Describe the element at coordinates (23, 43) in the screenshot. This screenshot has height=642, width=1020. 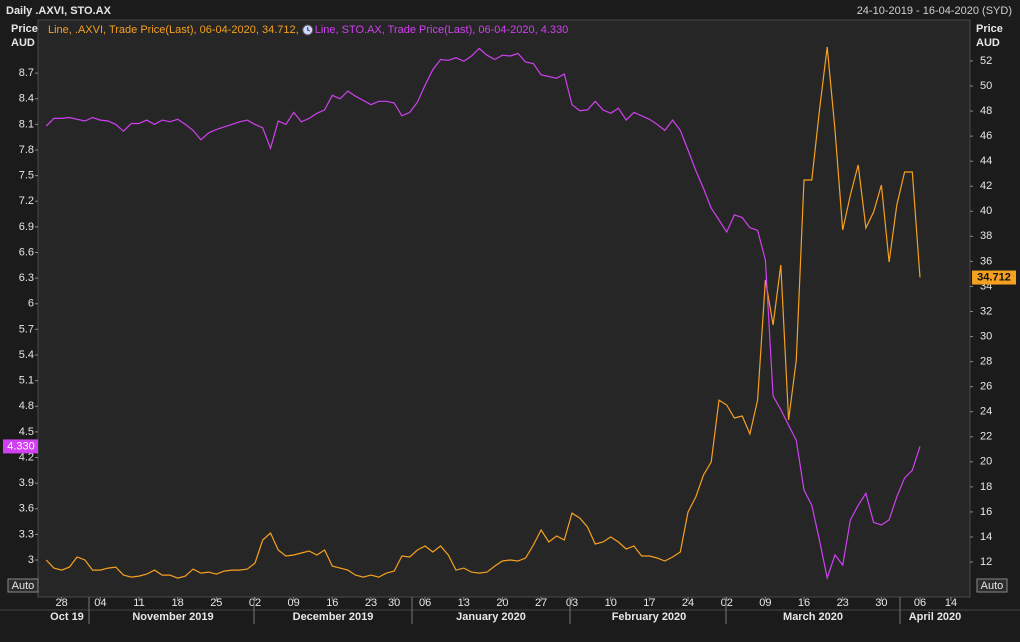
I see `y-axis-label: AUD` at that location.